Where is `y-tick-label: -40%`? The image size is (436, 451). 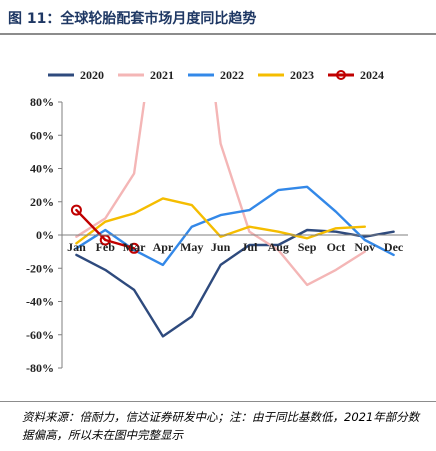
y-tick-label: -40% is located at coordinates (40, 302).